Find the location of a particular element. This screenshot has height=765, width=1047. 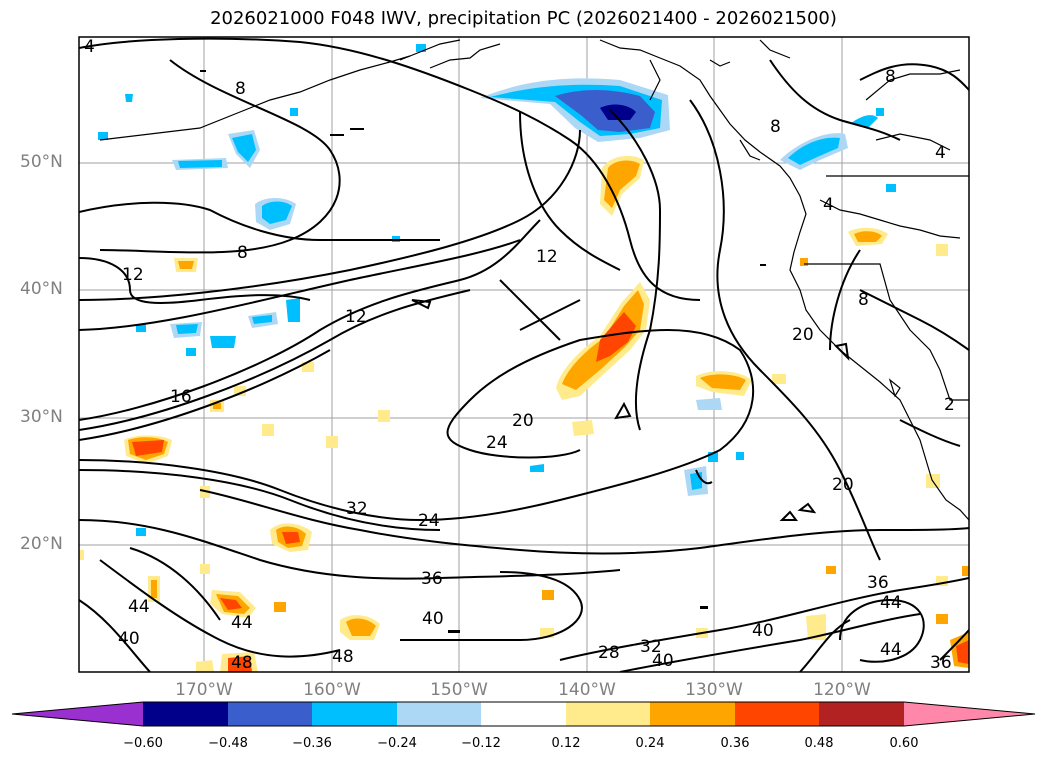

lat-label-50n: 50°N is located at coordinates (41, 162).